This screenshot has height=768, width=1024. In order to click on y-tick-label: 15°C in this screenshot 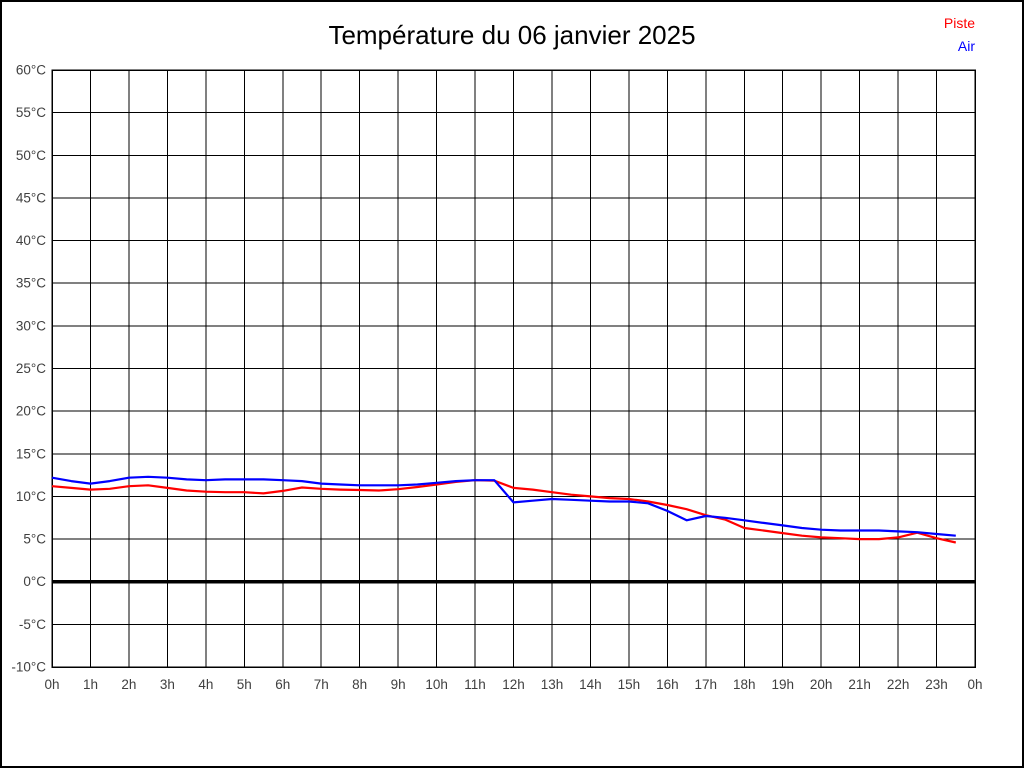, I will do `click(31, 453)`.